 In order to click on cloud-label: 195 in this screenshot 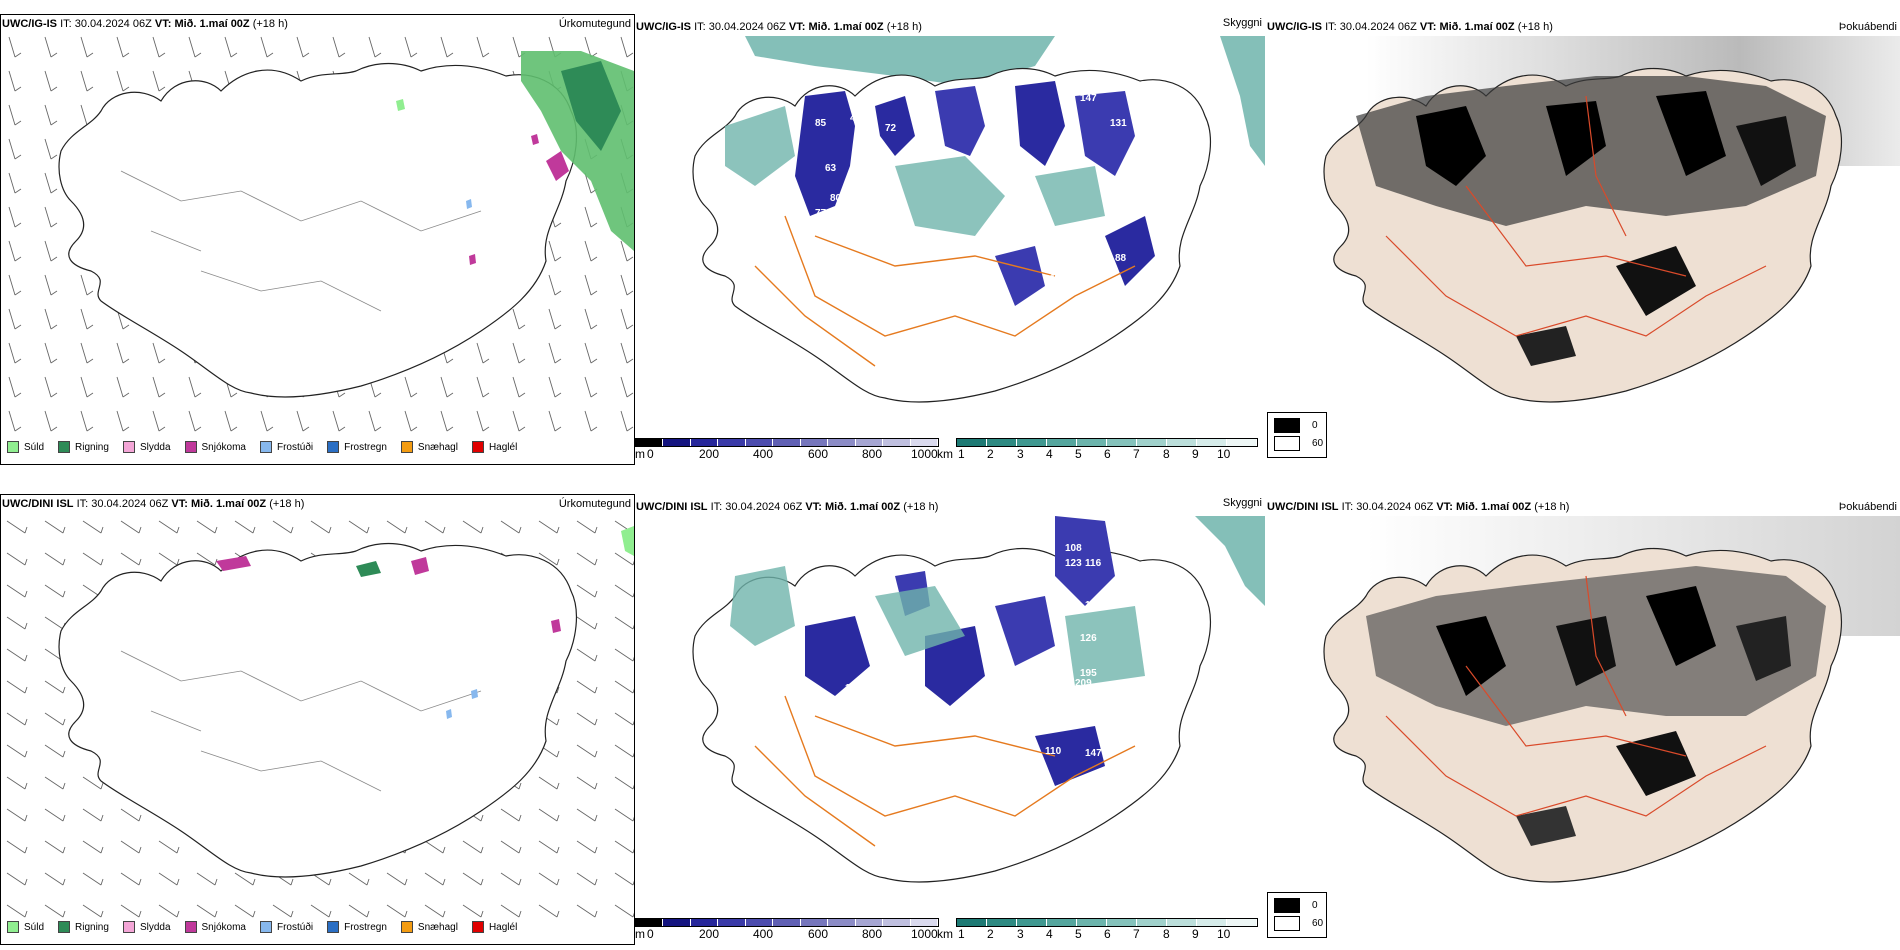, I will do `click(1088, 673)`.